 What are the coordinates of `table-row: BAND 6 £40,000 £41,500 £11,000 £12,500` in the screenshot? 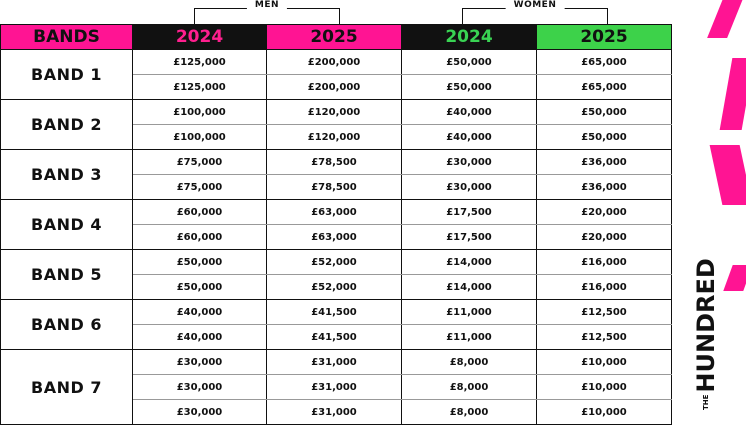 It's located at (336, 324).